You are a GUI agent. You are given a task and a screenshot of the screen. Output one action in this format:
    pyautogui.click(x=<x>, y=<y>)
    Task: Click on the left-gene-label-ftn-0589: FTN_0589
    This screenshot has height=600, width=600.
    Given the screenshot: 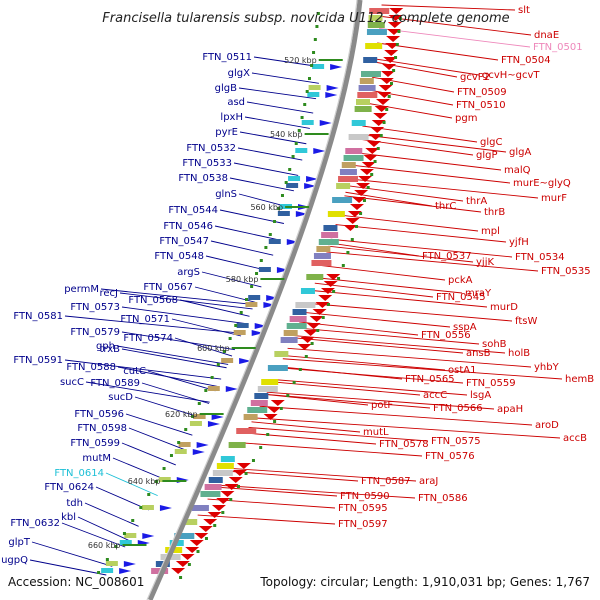 What is the action you would take?
    pyautogui.click(x=115, y=383)
    